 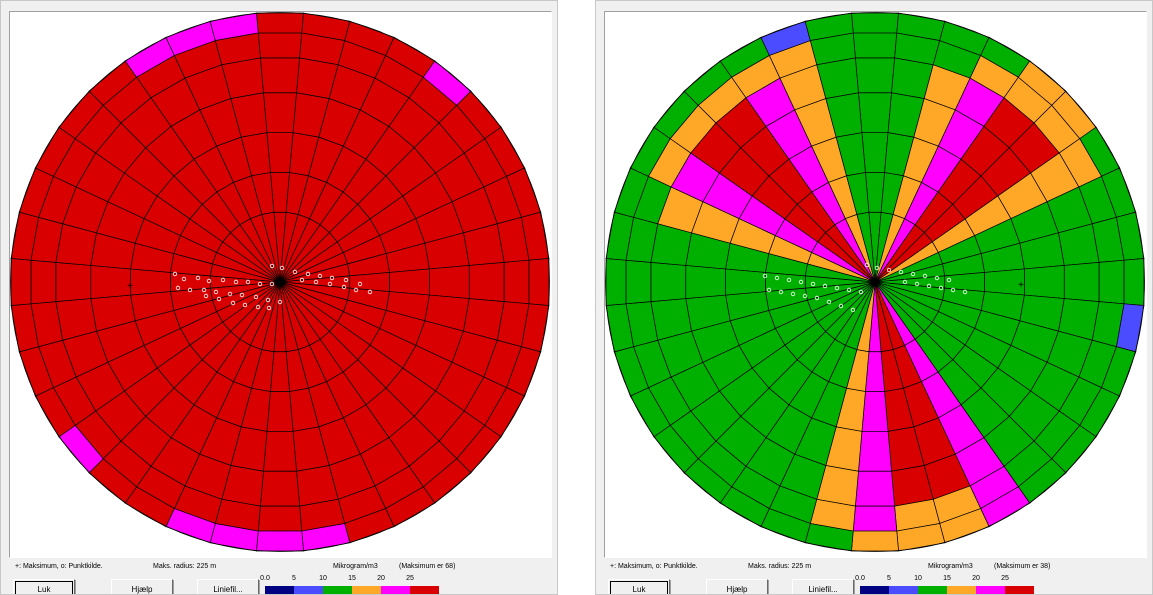 What do you see at coordinates (355, 566) in the screenshot?
I see `unit-label: Mikrogram/m3` at bounding box center [355, 566].